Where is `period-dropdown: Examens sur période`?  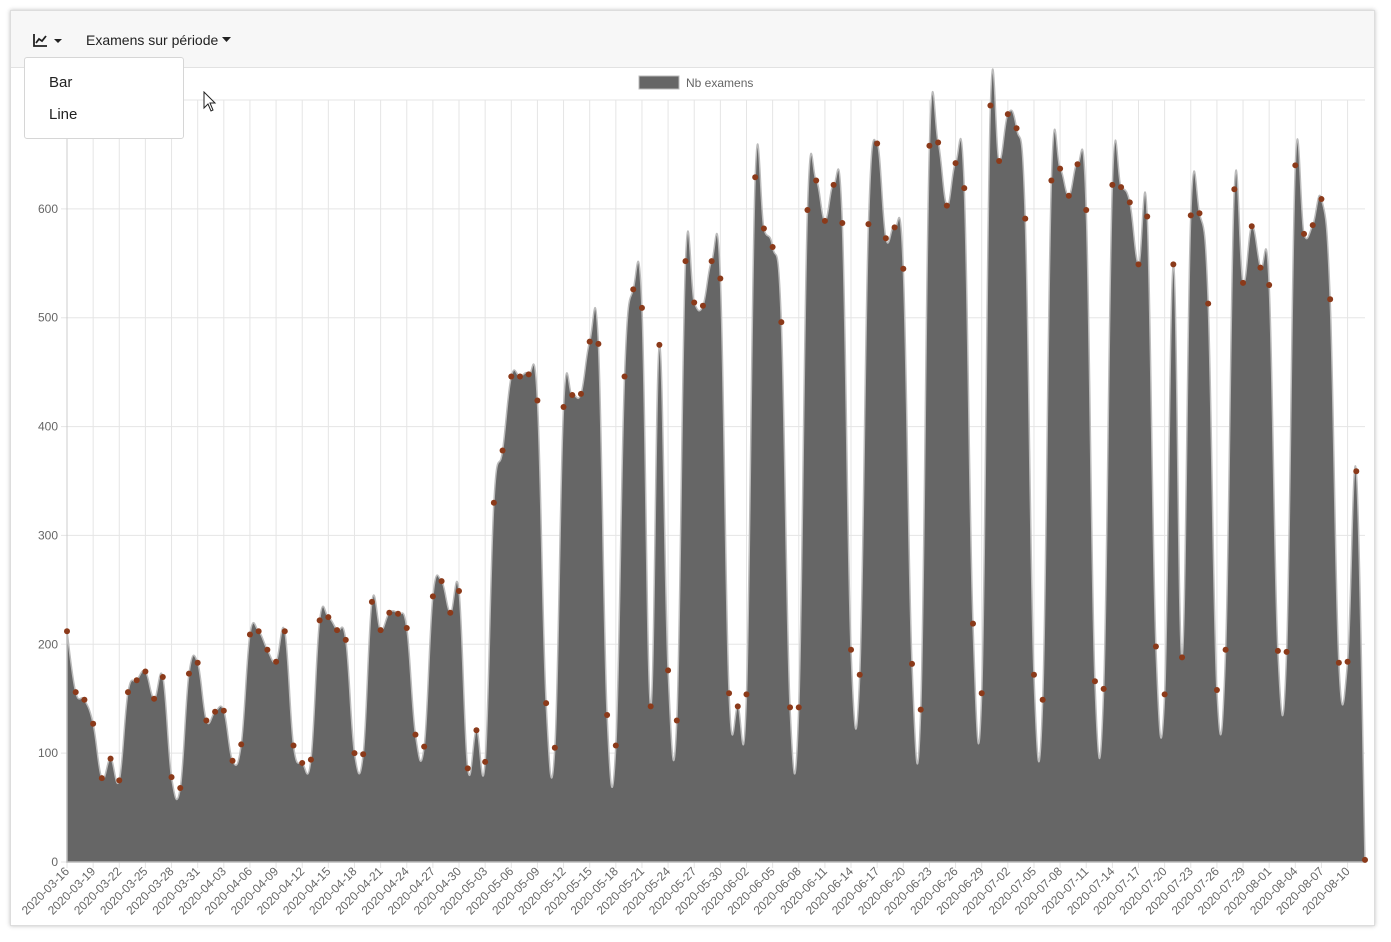 period-dropdown: Examens sur période is located at coordinates (159, 40).